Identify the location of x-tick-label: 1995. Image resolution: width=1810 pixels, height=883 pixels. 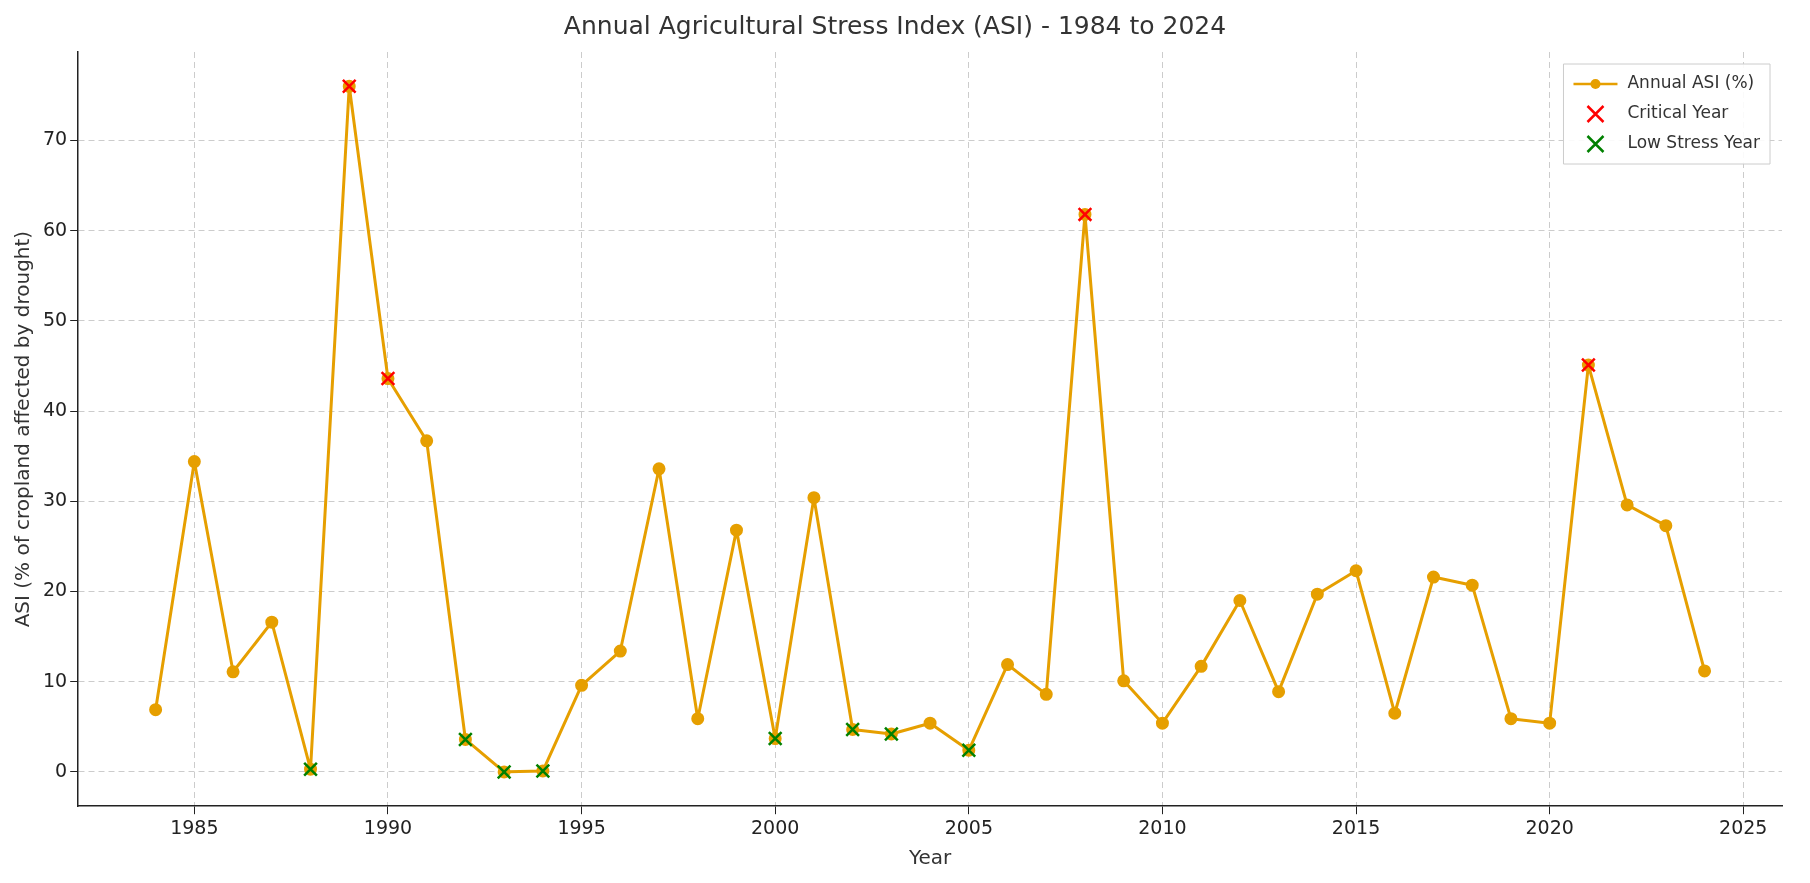
(581, 826).